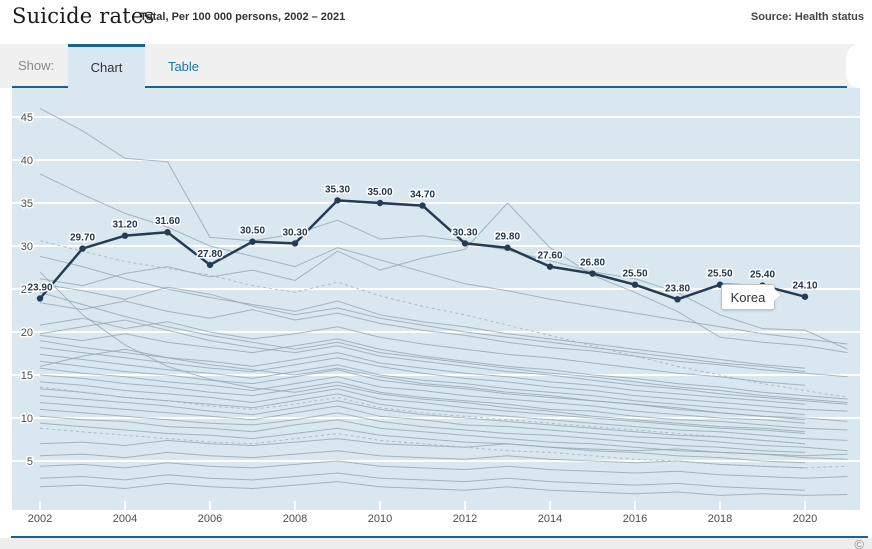 This screenshot has width=872, height=549. What do you see at coordinates (40, 519) in the screenshot?
I see `x-axis-label: 2002` at bounding box center [40, 519].